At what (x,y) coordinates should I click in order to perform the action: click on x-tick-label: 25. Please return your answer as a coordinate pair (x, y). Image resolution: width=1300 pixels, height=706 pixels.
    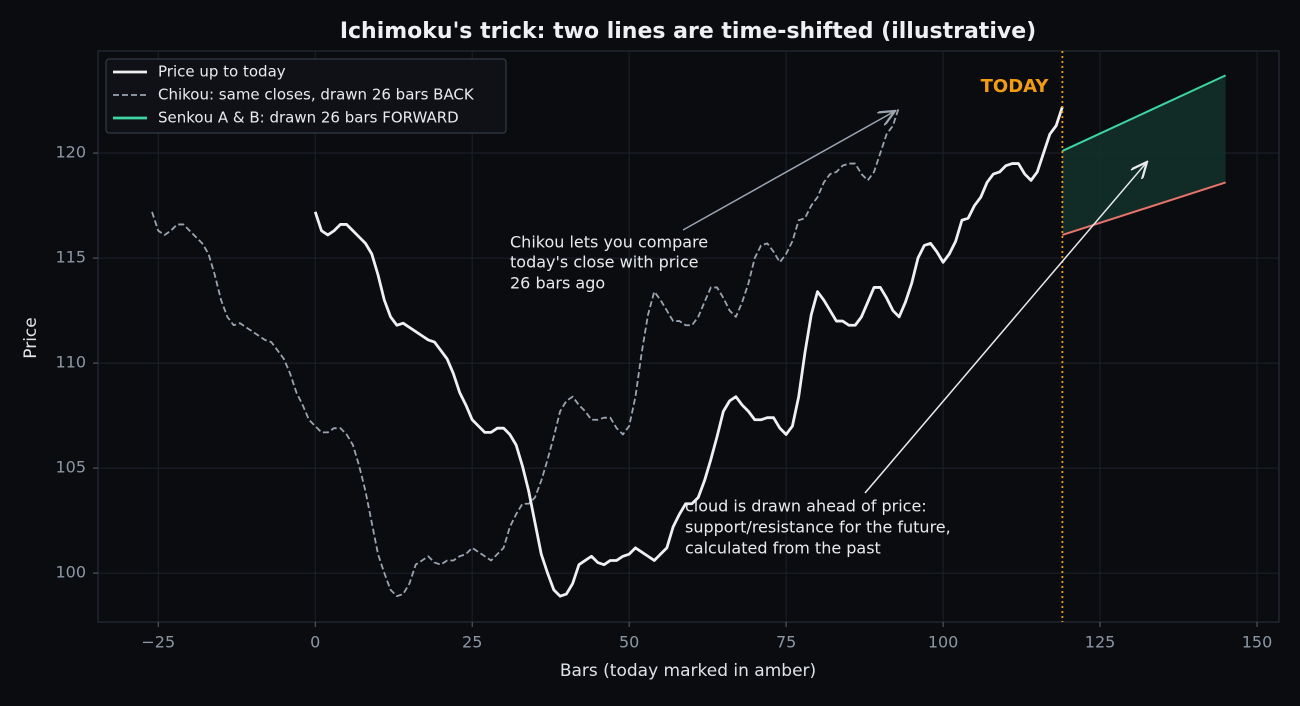
    Looking at the image, I should click on (472, 642).